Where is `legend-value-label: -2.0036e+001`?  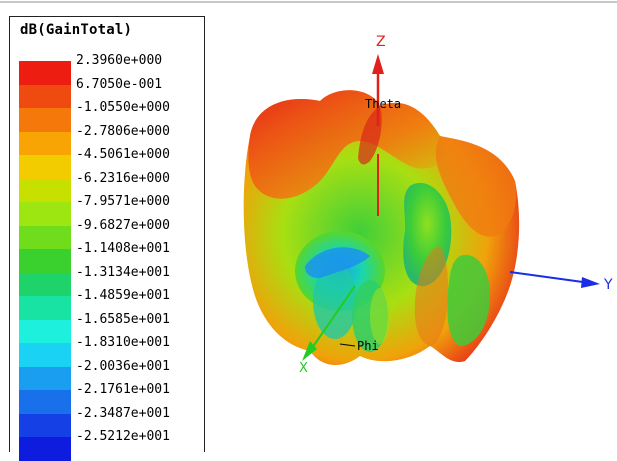
legend-value-label: -2.0036e+001 is located at coordinates (123, 366).